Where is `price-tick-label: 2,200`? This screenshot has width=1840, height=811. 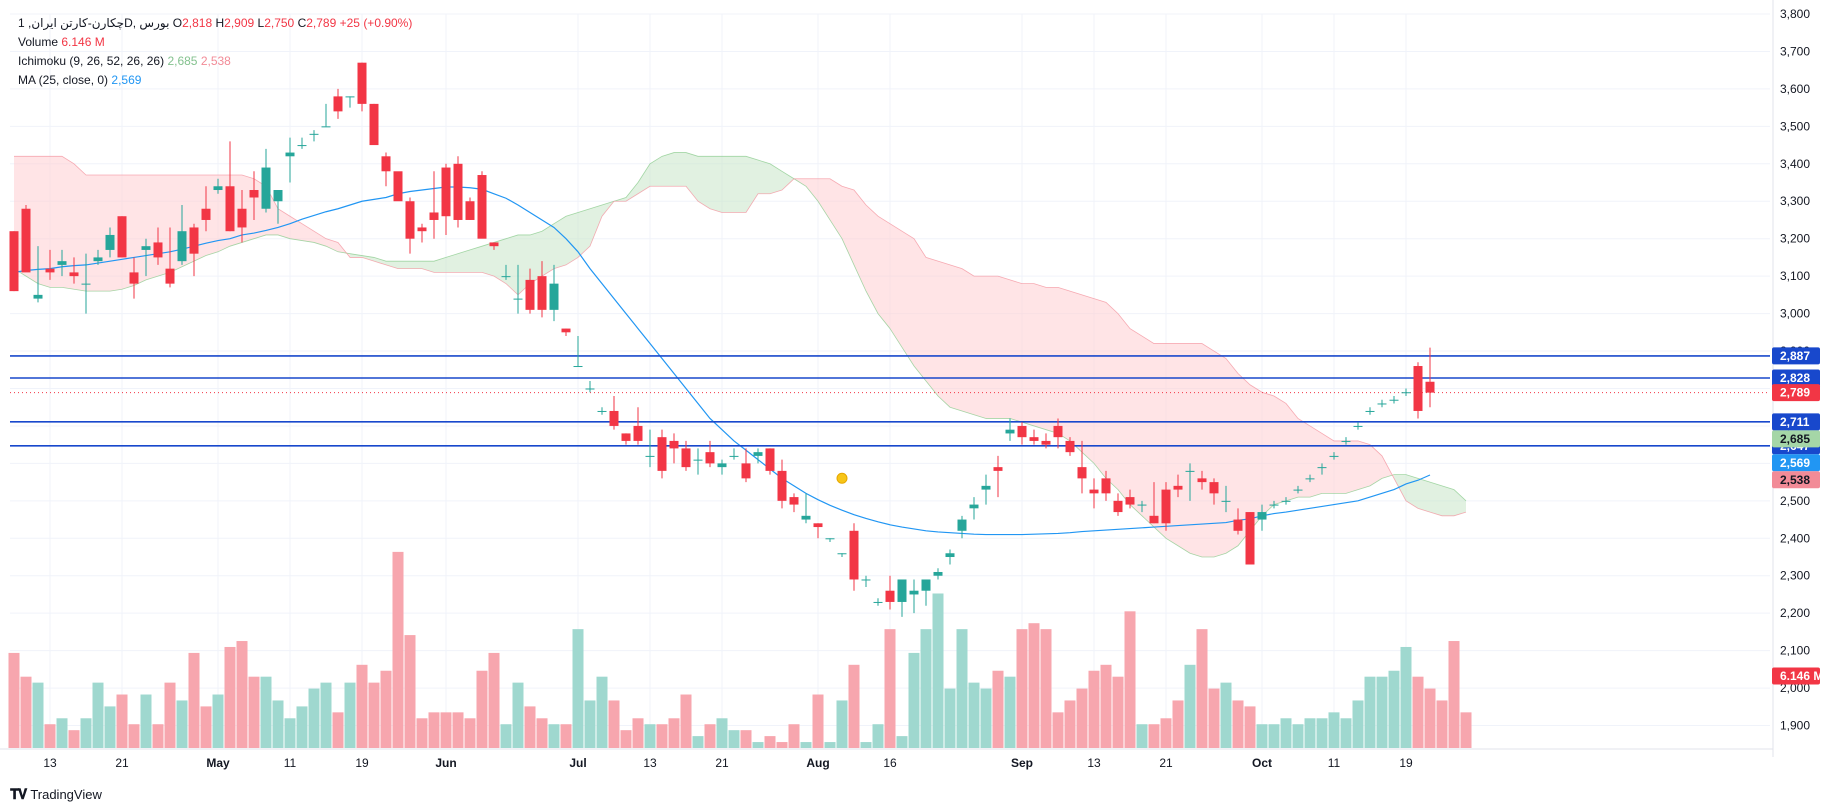
price-tick-label: 2,200 is located at coordinates (1795, 613).